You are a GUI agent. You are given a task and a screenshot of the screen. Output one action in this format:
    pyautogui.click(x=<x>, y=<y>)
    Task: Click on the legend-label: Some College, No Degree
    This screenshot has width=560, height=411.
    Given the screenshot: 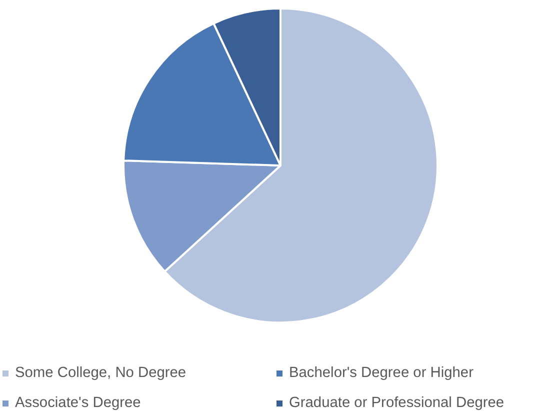 What is the action you would take?
    pyautogui.click(x=101, y=373)
    